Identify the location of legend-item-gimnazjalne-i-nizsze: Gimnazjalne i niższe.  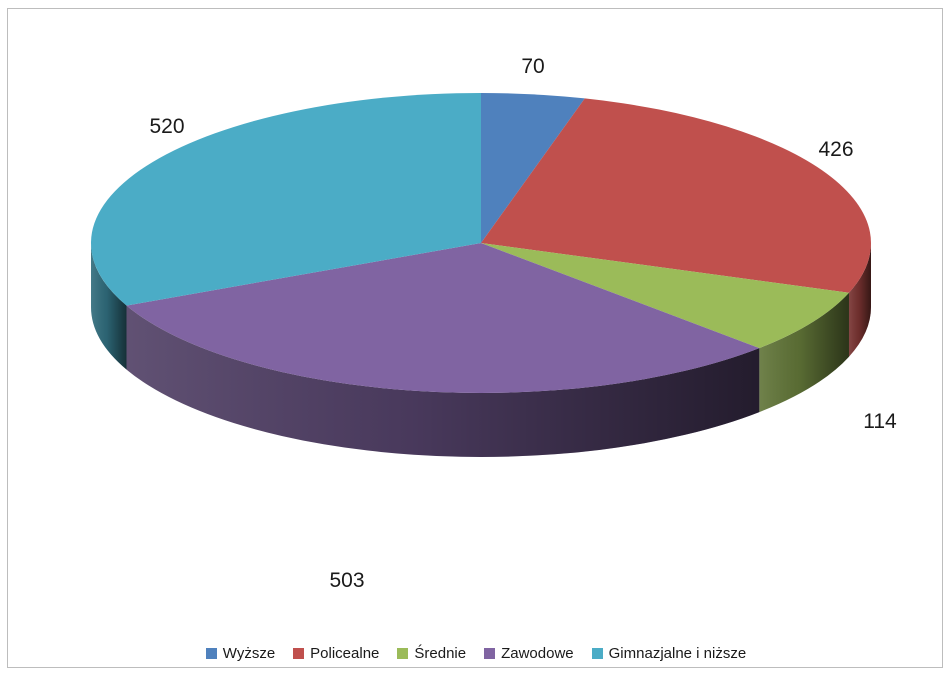
(669, 653).